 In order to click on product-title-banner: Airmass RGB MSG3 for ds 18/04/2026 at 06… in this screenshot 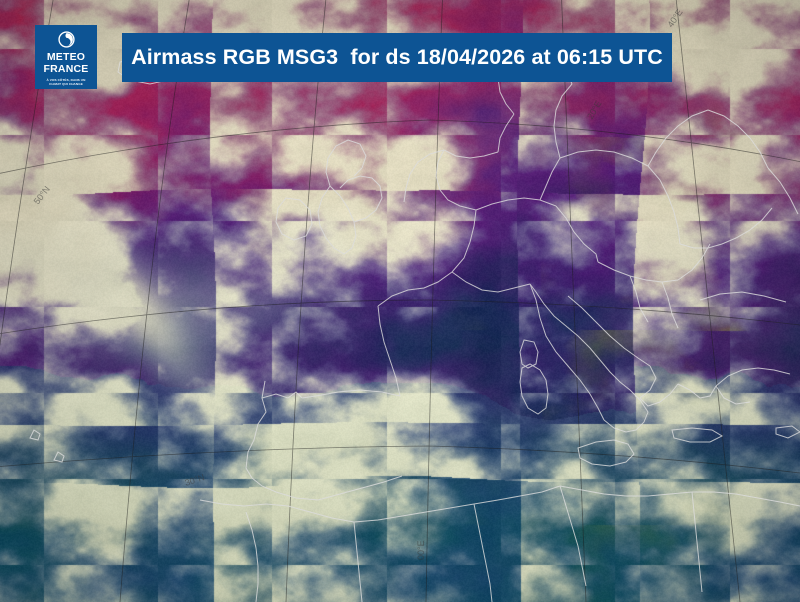, I will do `click(397, 57)`.